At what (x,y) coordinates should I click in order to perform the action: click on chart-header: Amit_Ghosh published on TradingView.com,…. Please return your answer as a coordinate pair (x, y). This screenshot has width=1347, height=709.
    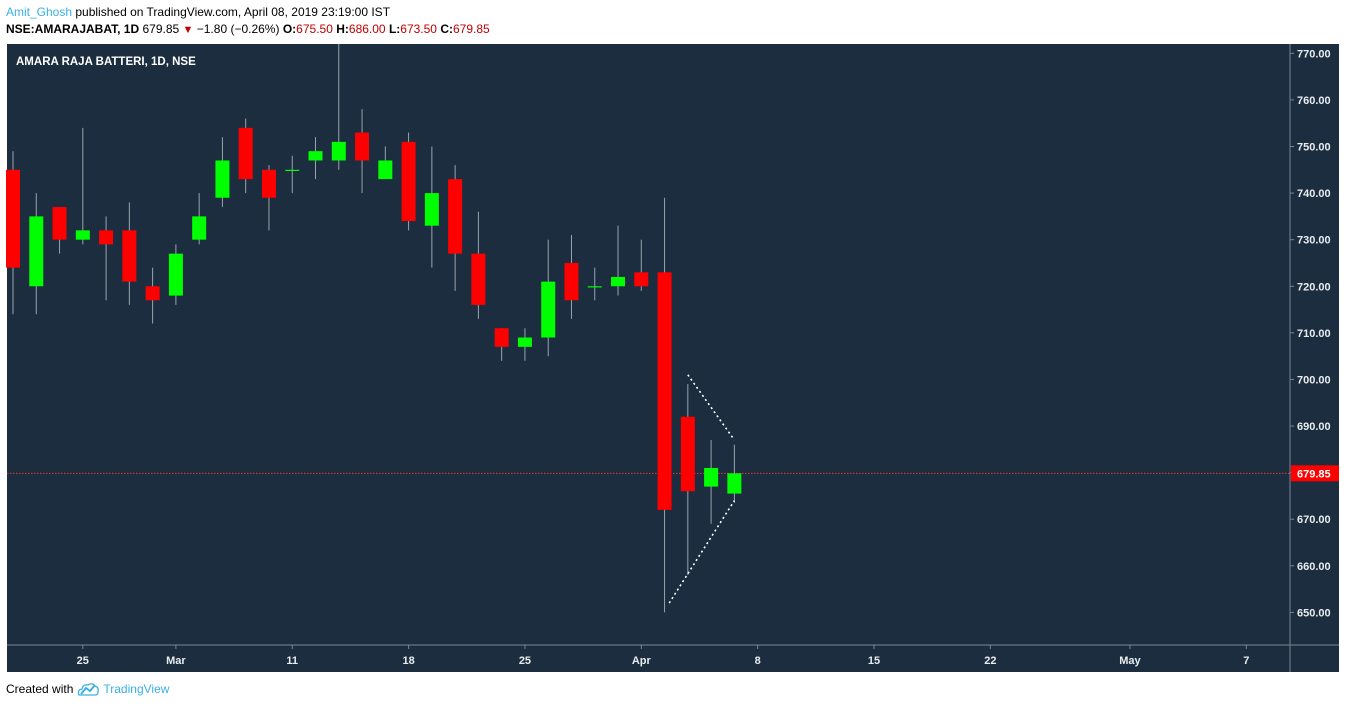
    Looking at the image, I should click on (248, 21).